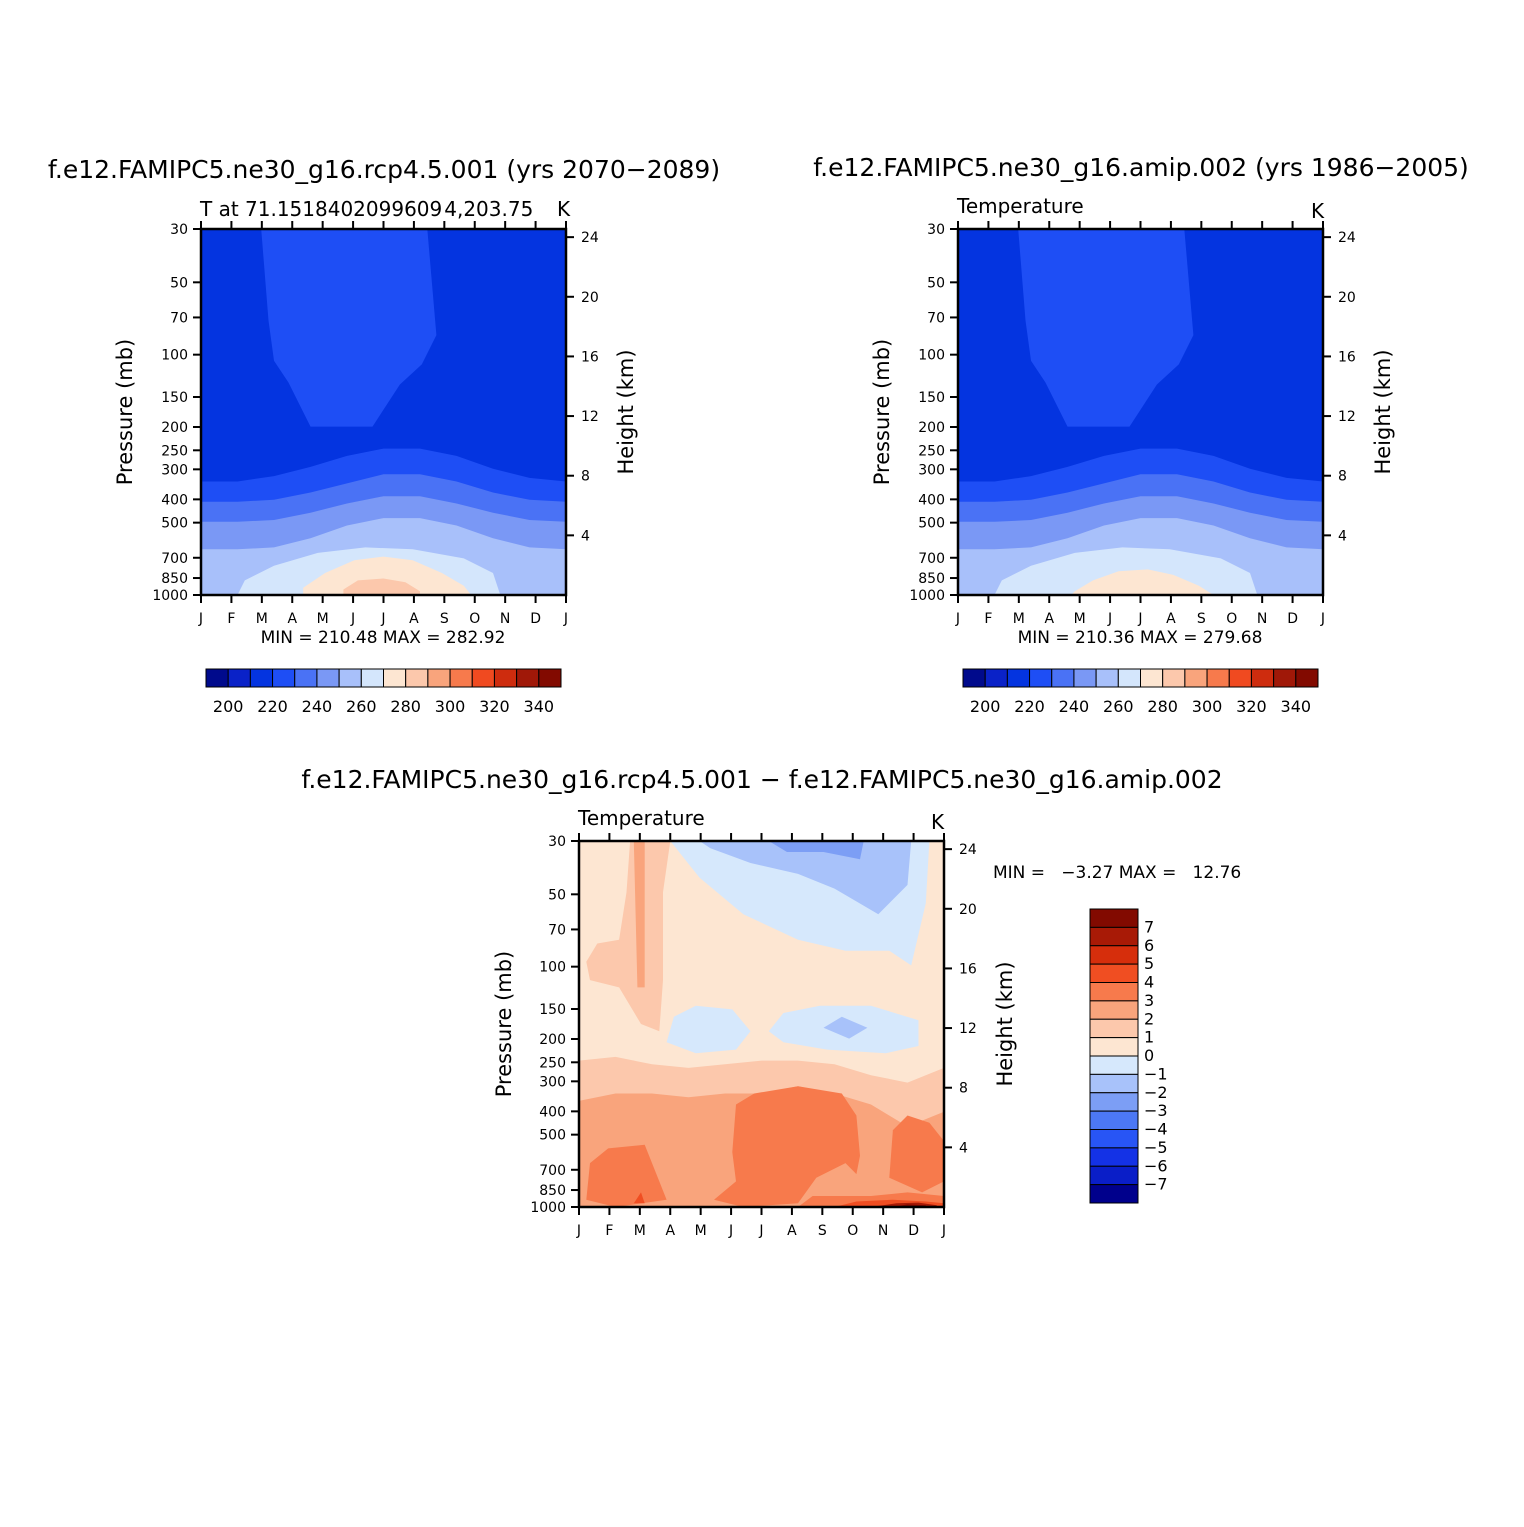 The height and width of the screenshot is (1527, 1524). What do you see at coordinates (913, 1231) in the screenshot?
I see `bottom-xtick-label: D` at bounding box center [913, 1231].